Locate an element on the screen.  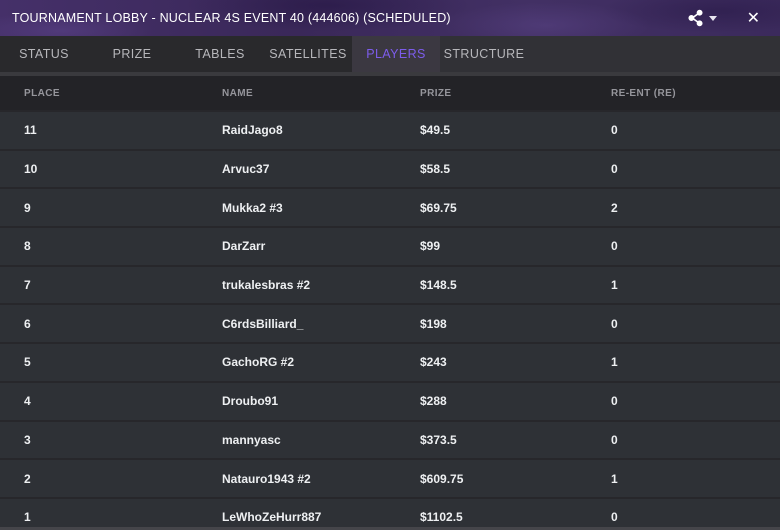
cell-name: Mukka2 #3 is located at coordinates (252, 207).